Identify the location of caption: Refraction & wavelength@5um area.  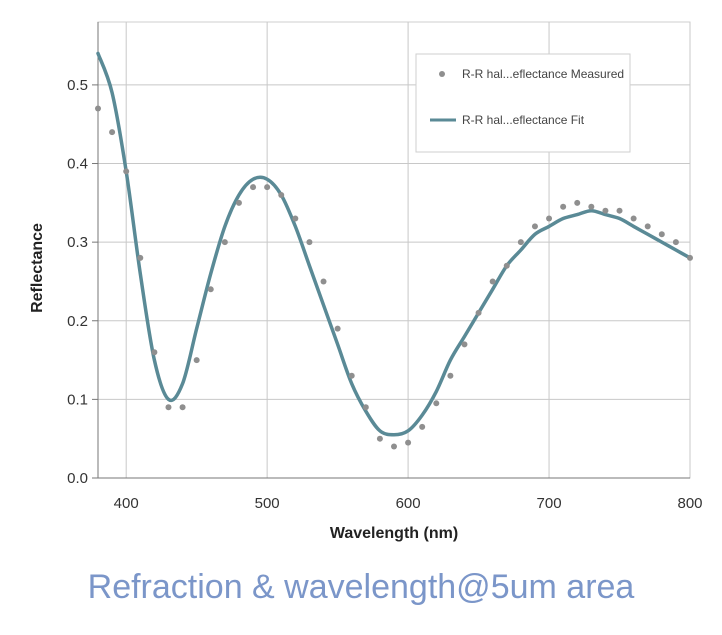
(361, 587).